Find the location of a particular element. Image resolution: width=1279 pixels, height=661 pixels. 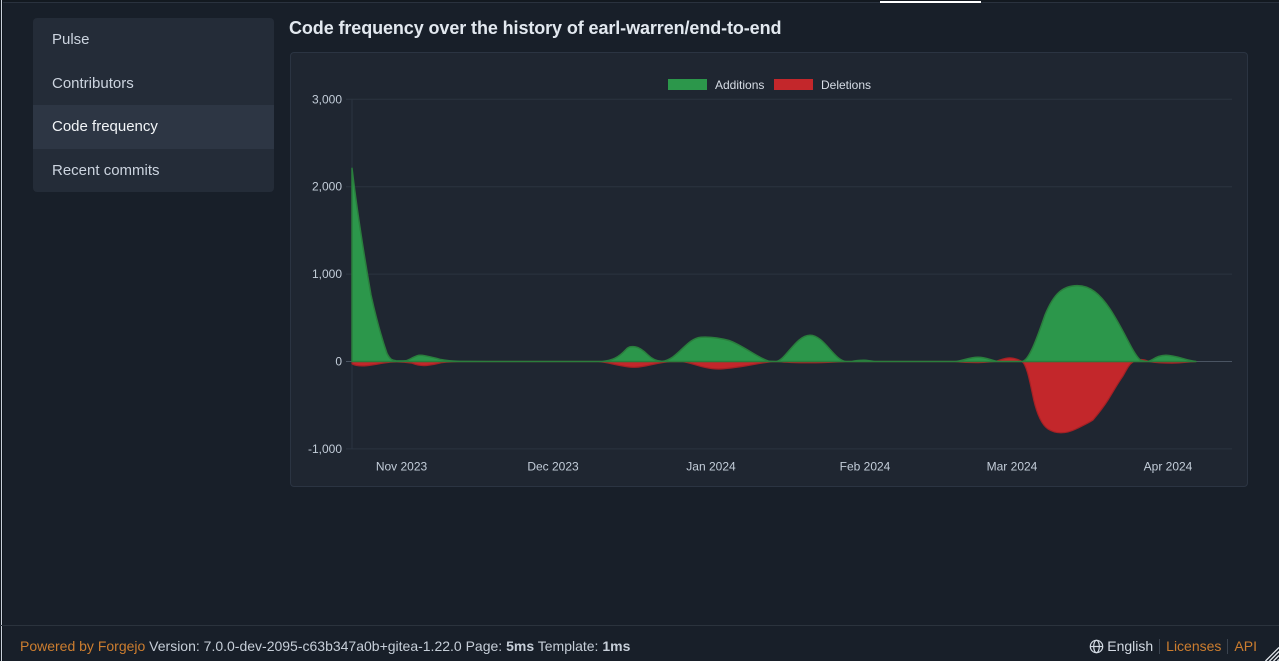

svg-text: -1,000 is located at coordinates (325, 449).